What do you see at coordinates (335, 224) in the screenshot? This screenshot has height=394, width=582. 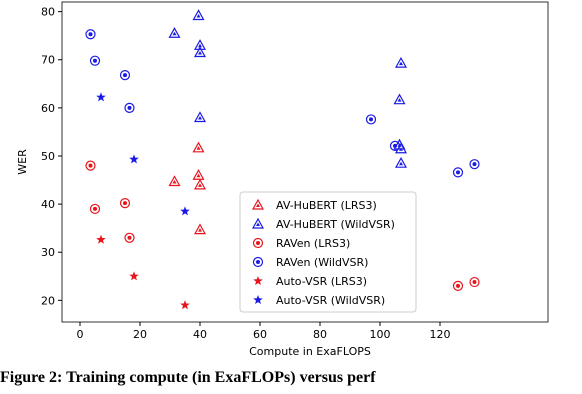 I see `legend-label: AV-HuBERT (WildVSR)` at bounding box center [335, 224].